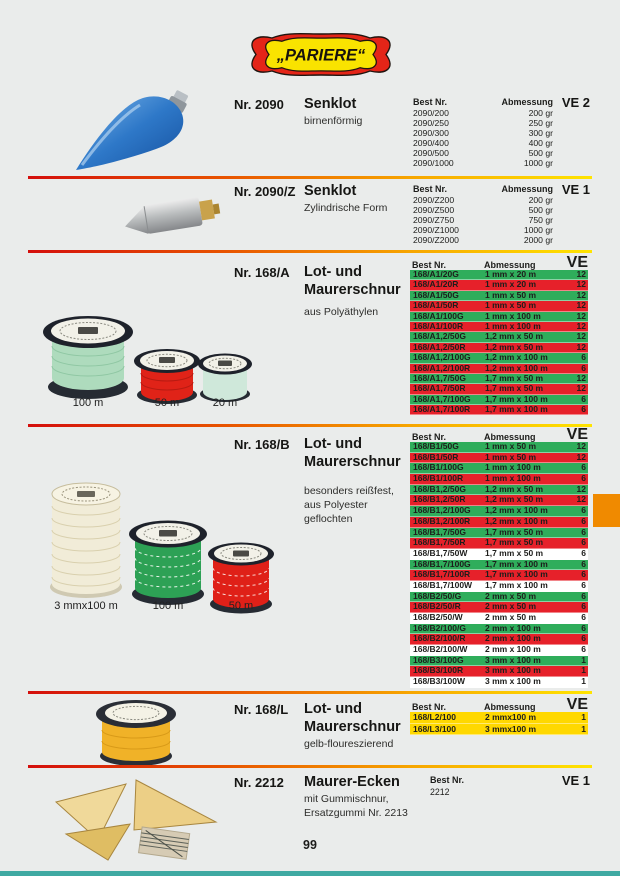 The image size is (620, 876). What do you see at coordinates (499, 379) in the screenshot?
I see `table-row: 168/A1,7/50G 1,7 mm x 50 m 12` at bounding box center [499, 379].